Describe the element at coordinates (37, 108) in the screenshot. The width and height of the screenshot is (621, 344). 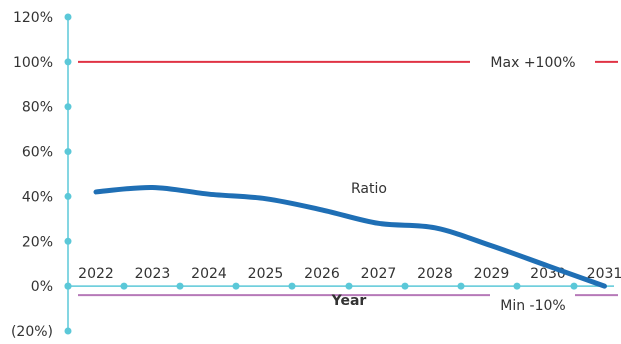
I see `y-tick-label: 80%` at that location.